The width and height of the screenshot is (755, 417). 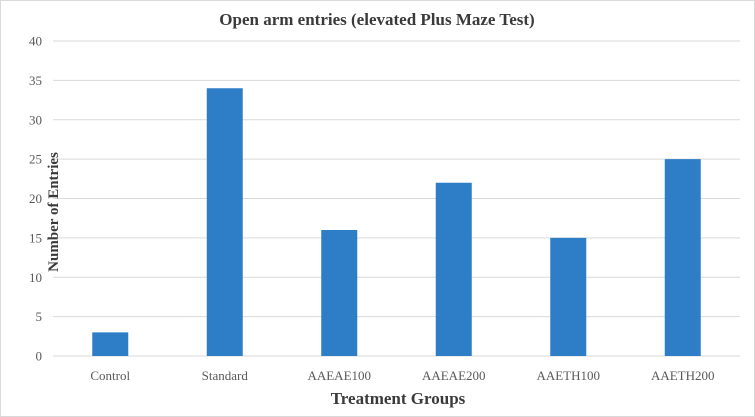 What do you see at coordinates (110, 375) in the screenshot?
I see `x-tick-label: Control` at bounding box center [110, 375].